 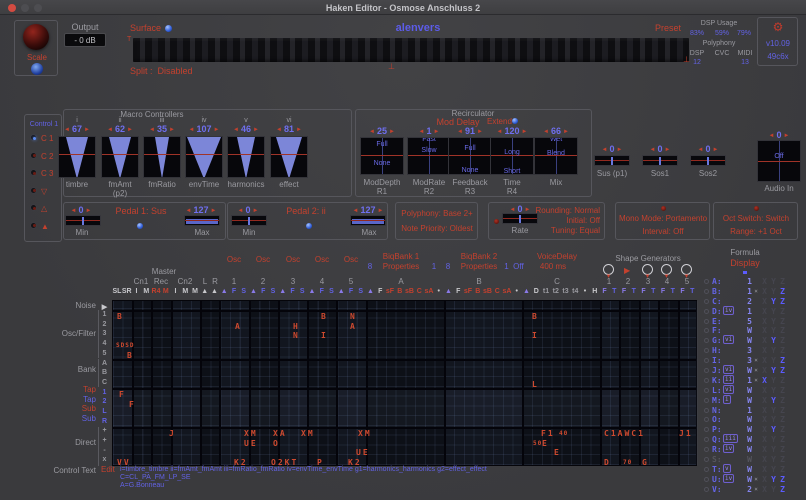 I want to click on oct-range-setting: Range: +1 Oct, so click(x=756, y=231).